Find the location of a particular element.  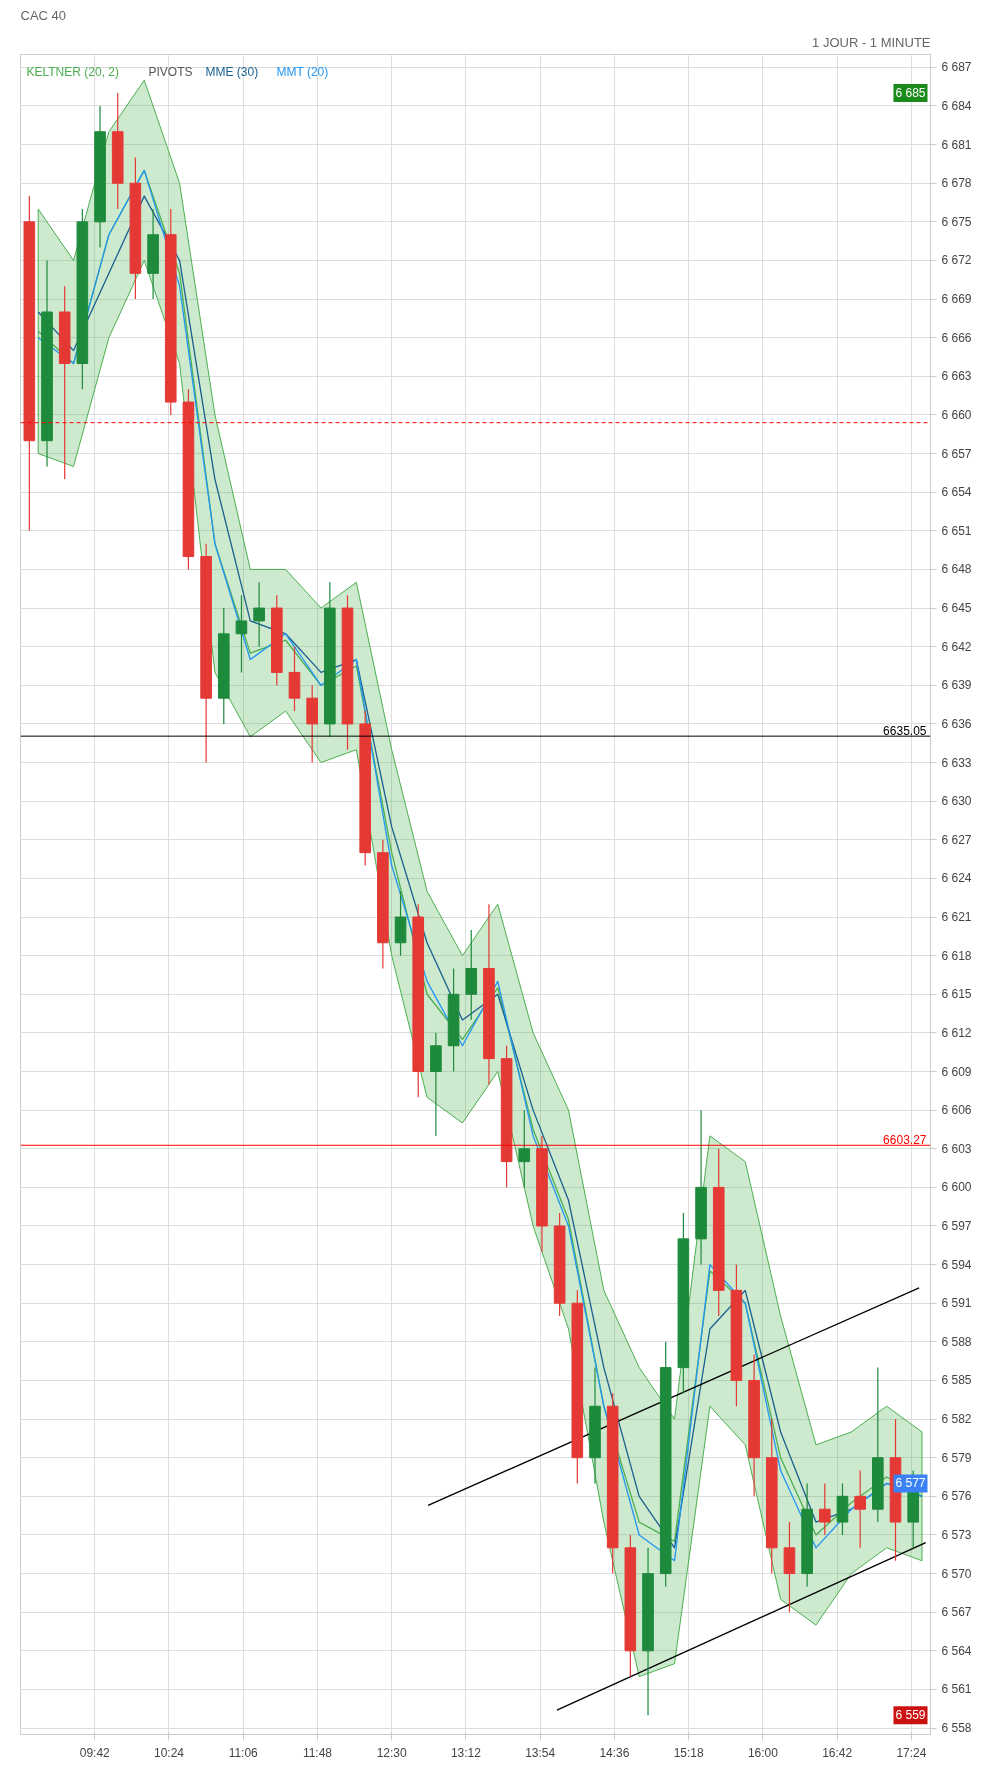

y-tick-label: 6 582 is located at coordinates (956, 1419).